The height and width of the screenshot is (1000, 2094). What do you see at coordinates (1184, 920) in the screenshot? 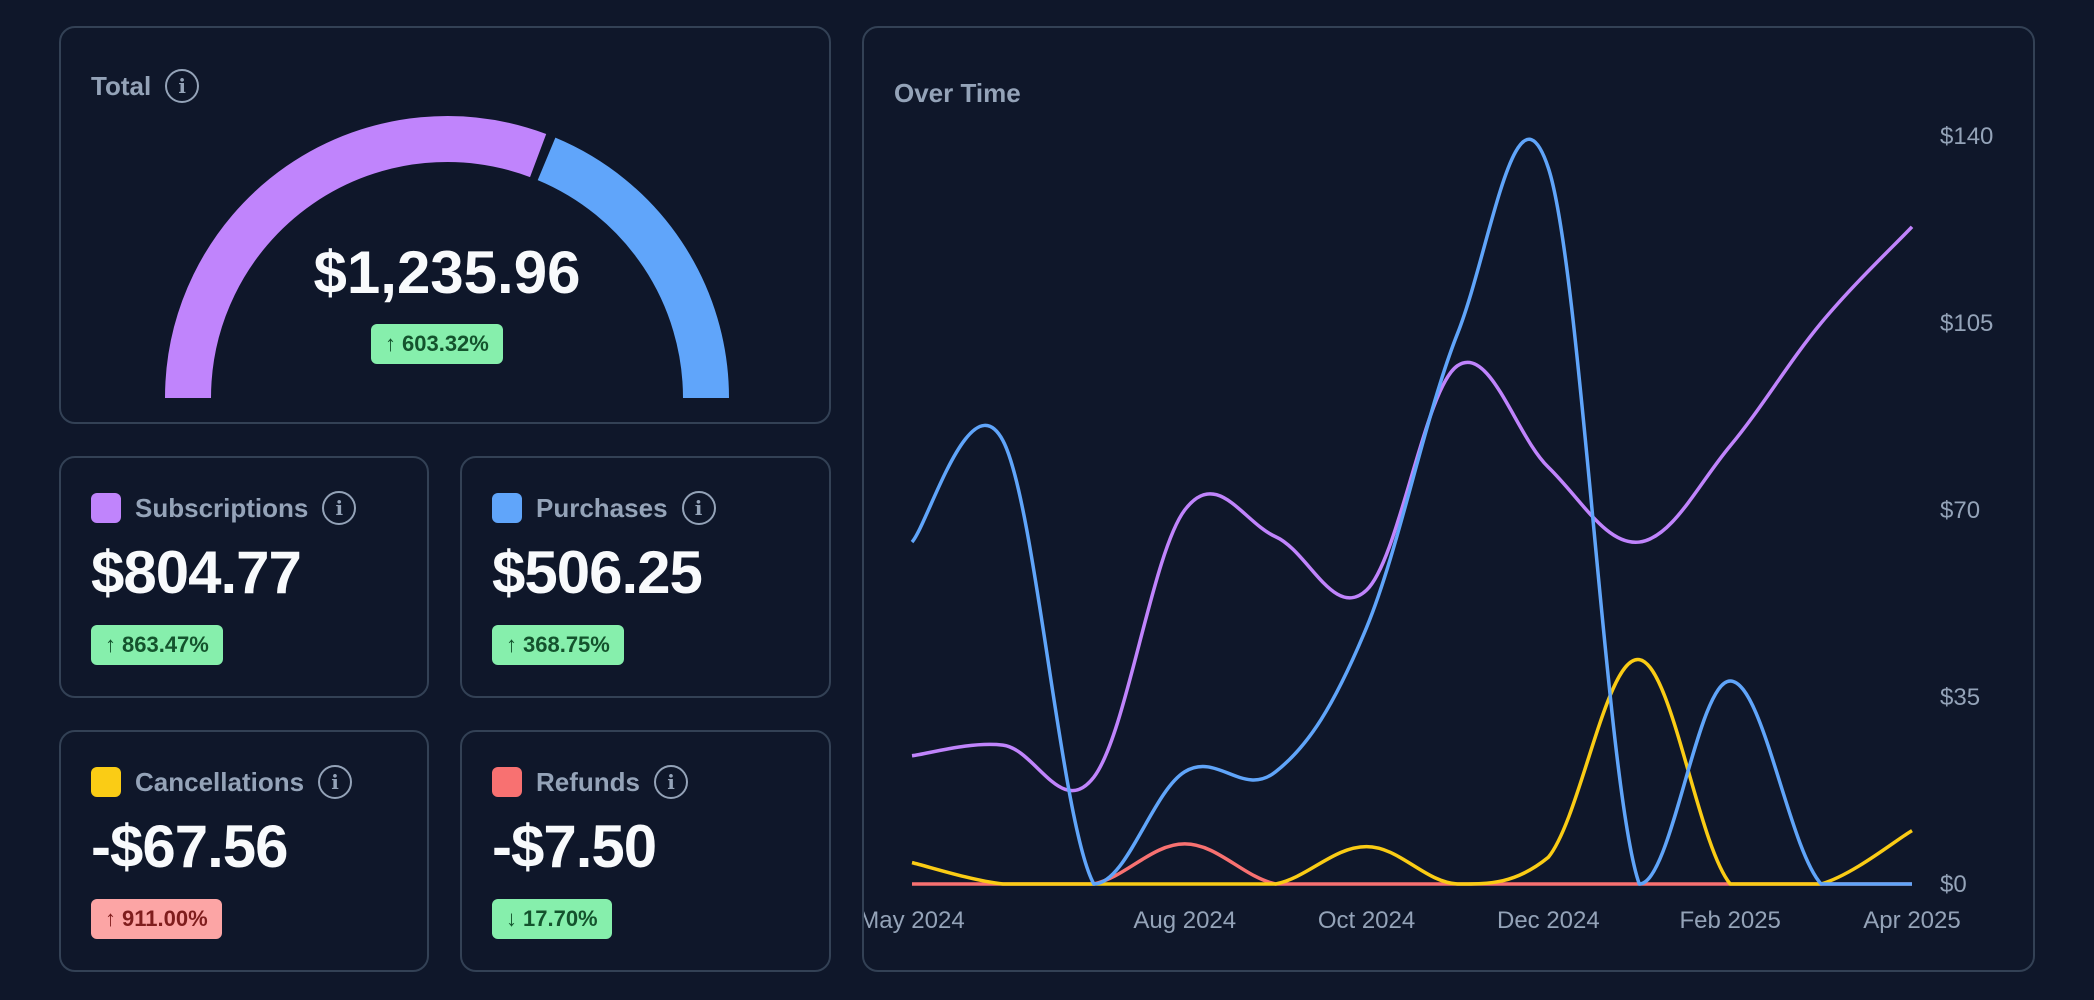
I see `x-tick-label: Aug 2024` at bounding box center [1184, 920].